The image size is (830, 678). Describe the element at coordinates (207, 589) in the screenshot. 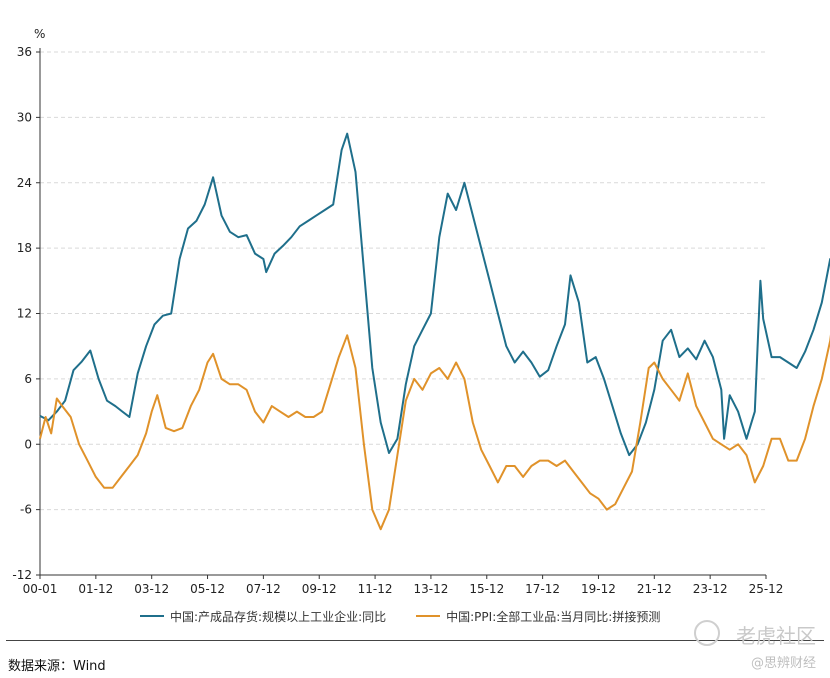

I see `x-tick-label: 05-12` at that location.